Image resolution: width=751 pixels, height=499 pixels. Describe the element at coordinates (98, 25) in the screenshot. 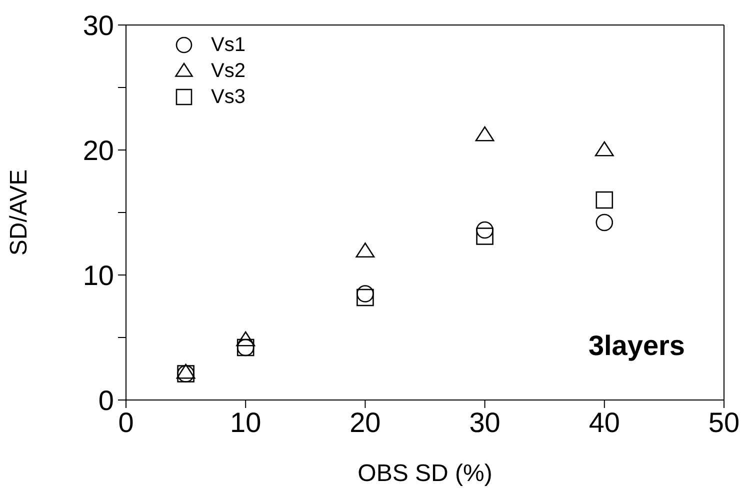

I see `y-tick-label: 30` at that location.